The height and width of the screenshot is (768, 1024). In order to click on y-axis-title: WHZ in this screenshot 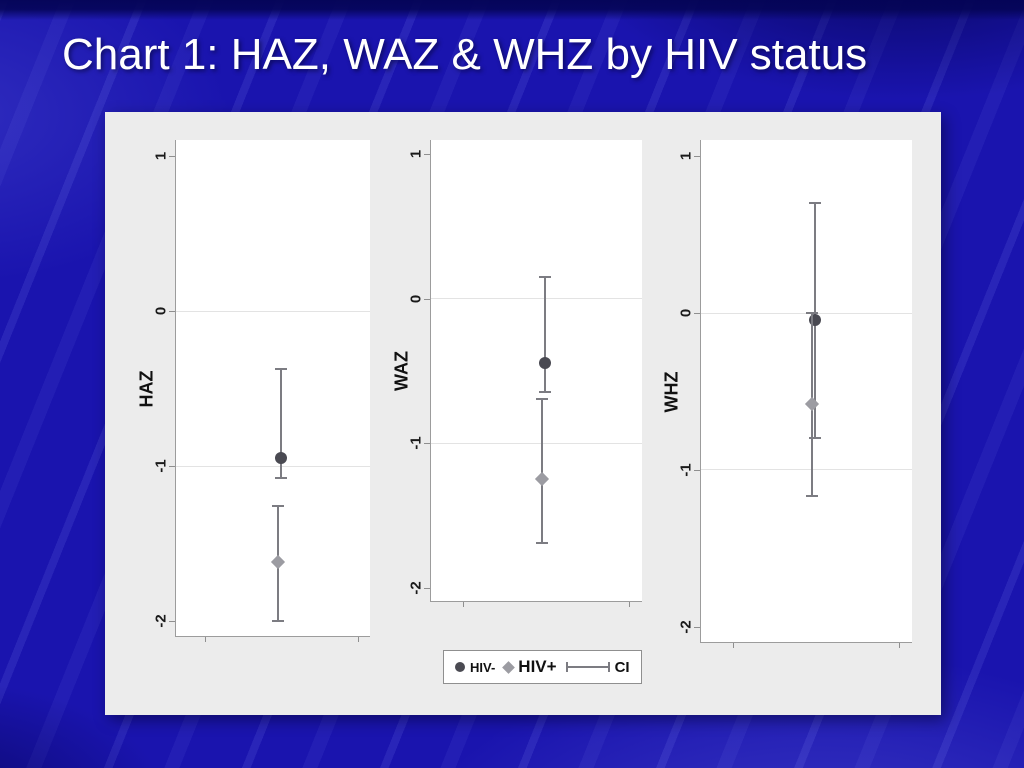, I will do `click(671, 391)`.